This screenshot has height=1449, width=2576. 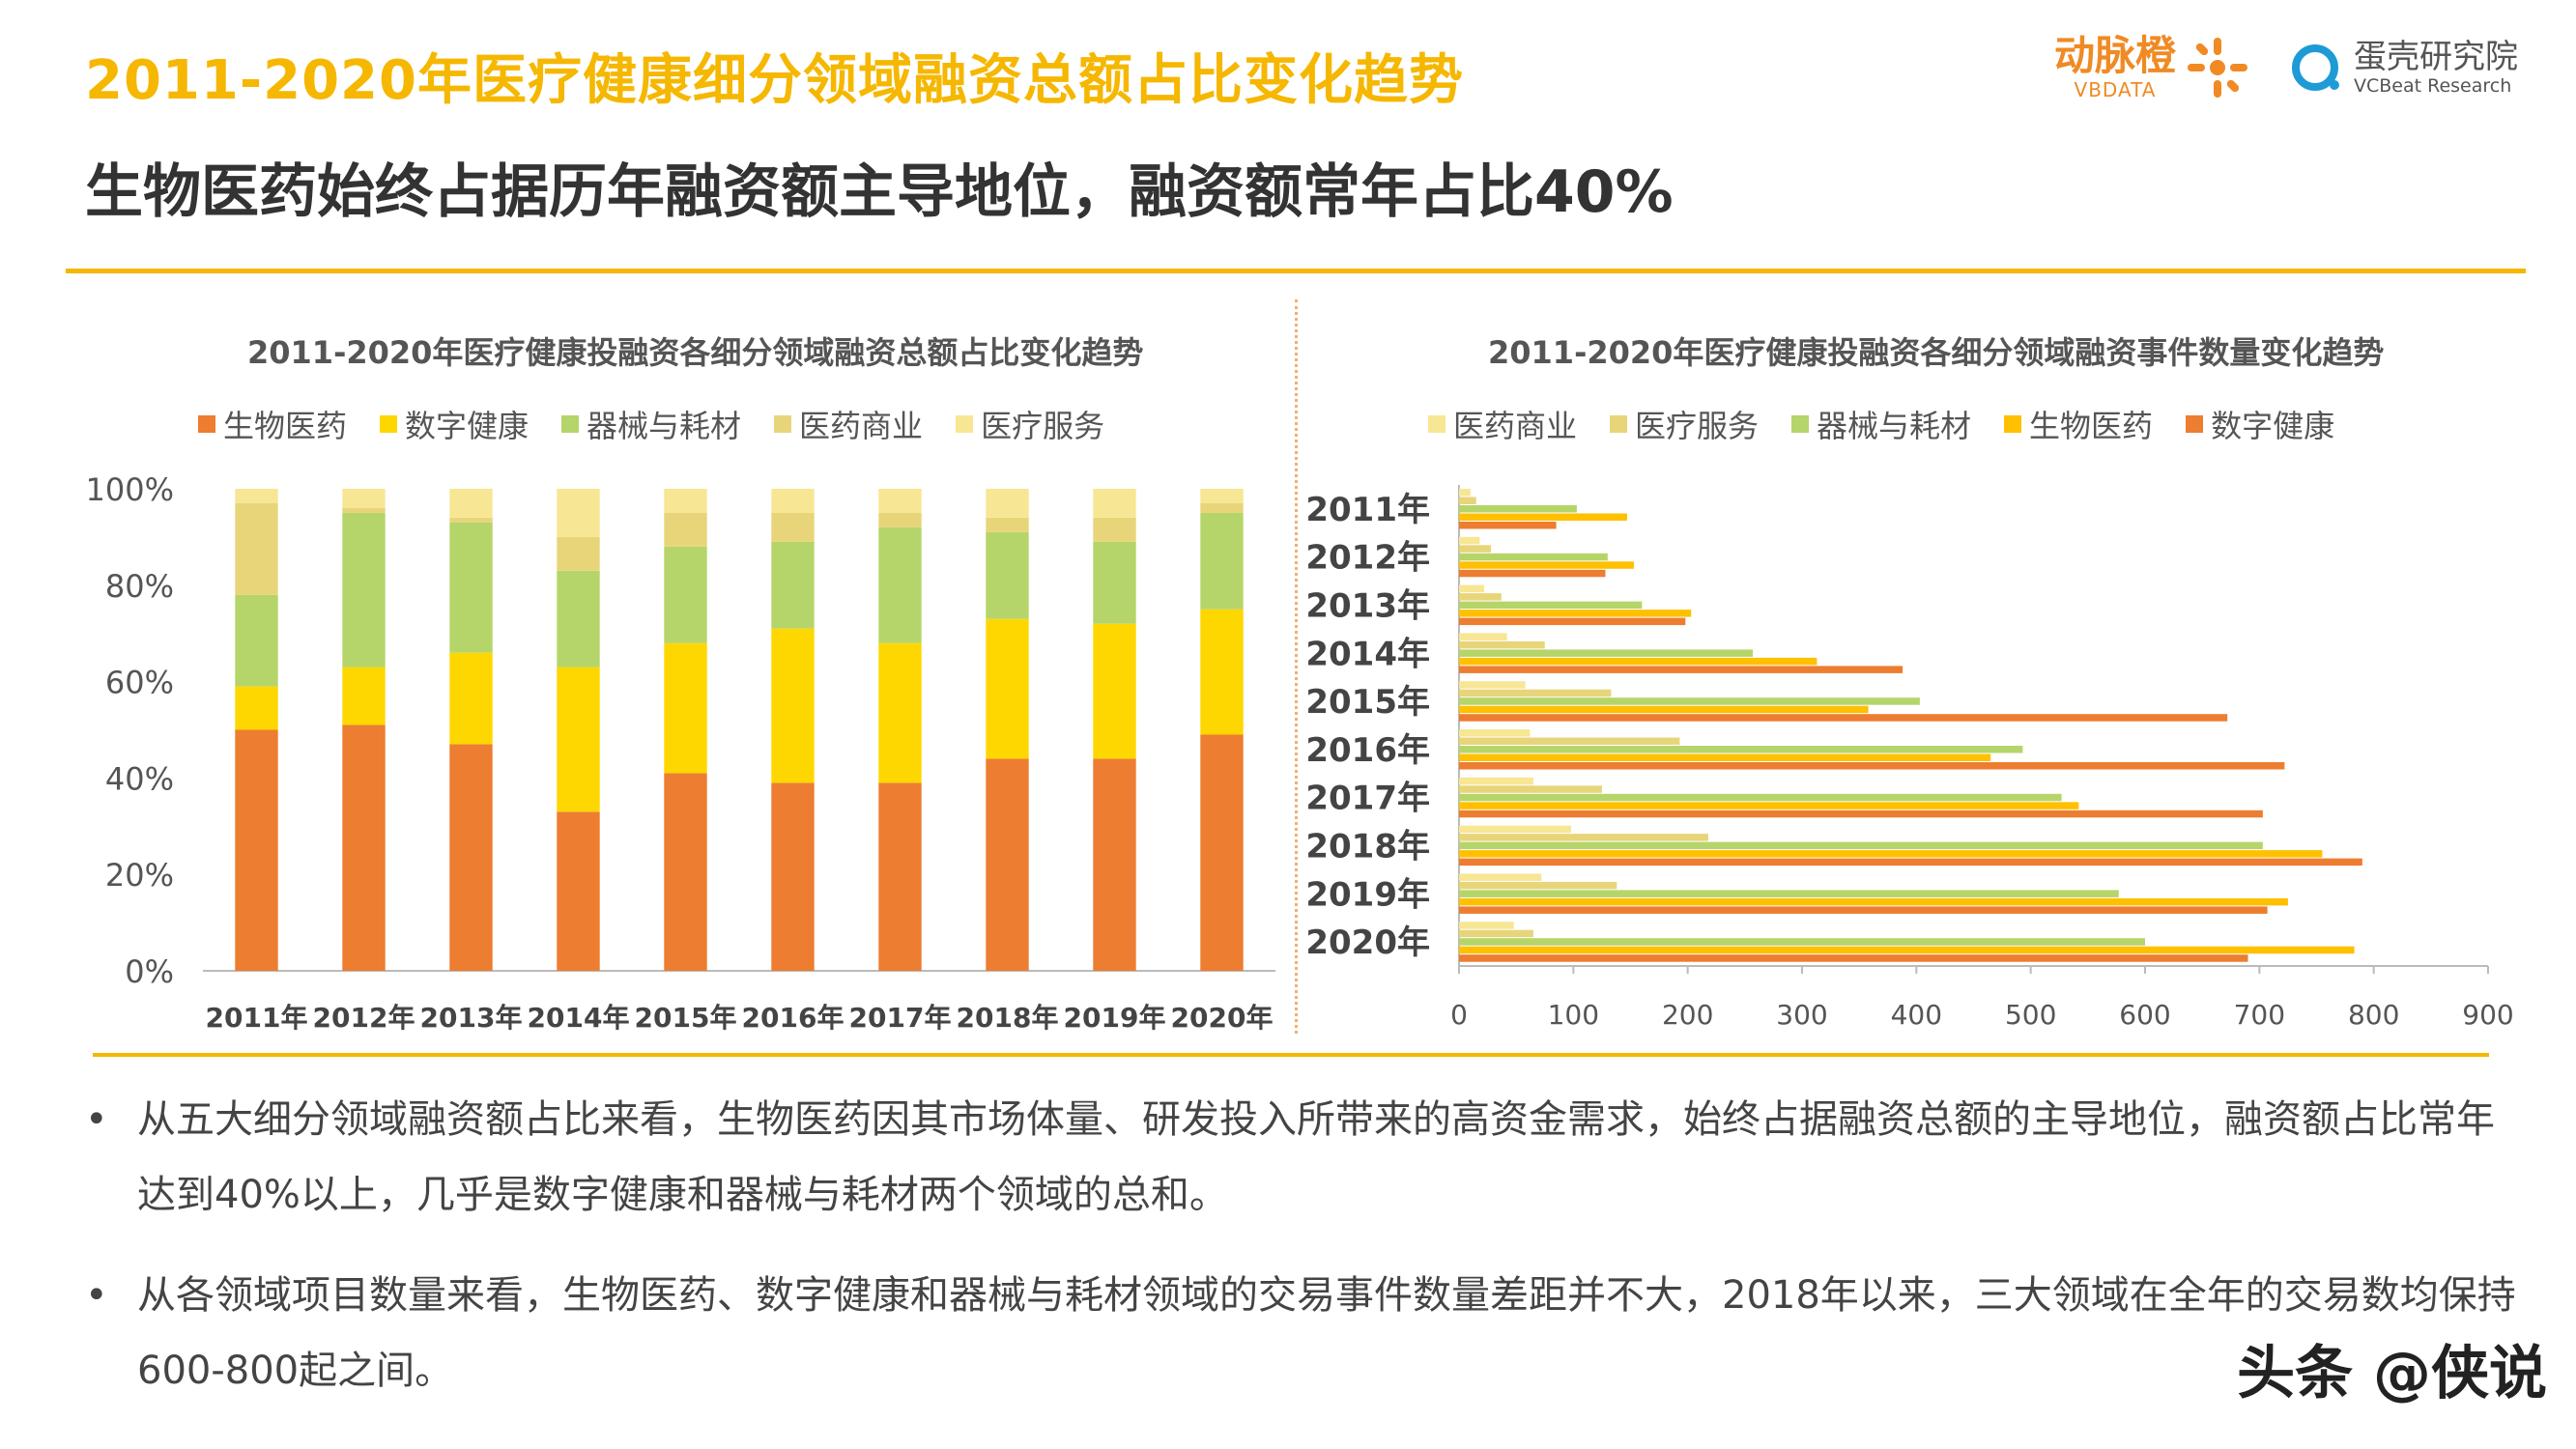 I want to click on x-tick-label: 2015年, so click(x=686, y=1018).